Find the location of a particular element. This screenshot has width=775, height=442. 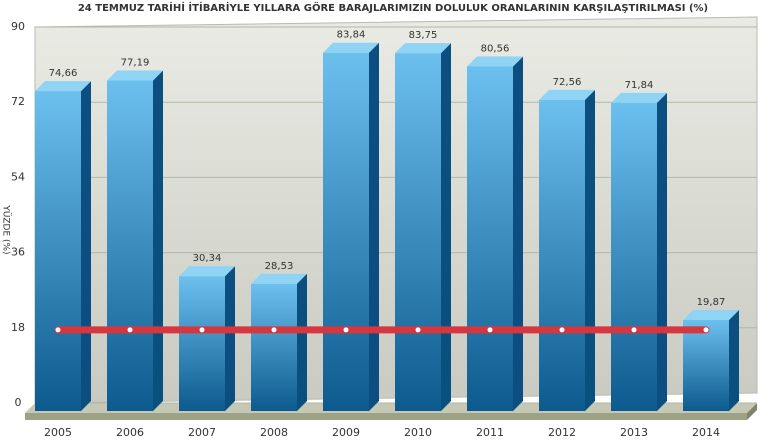

y-axis-label: YÜZDE (%) is located at coordinates (6, 229).